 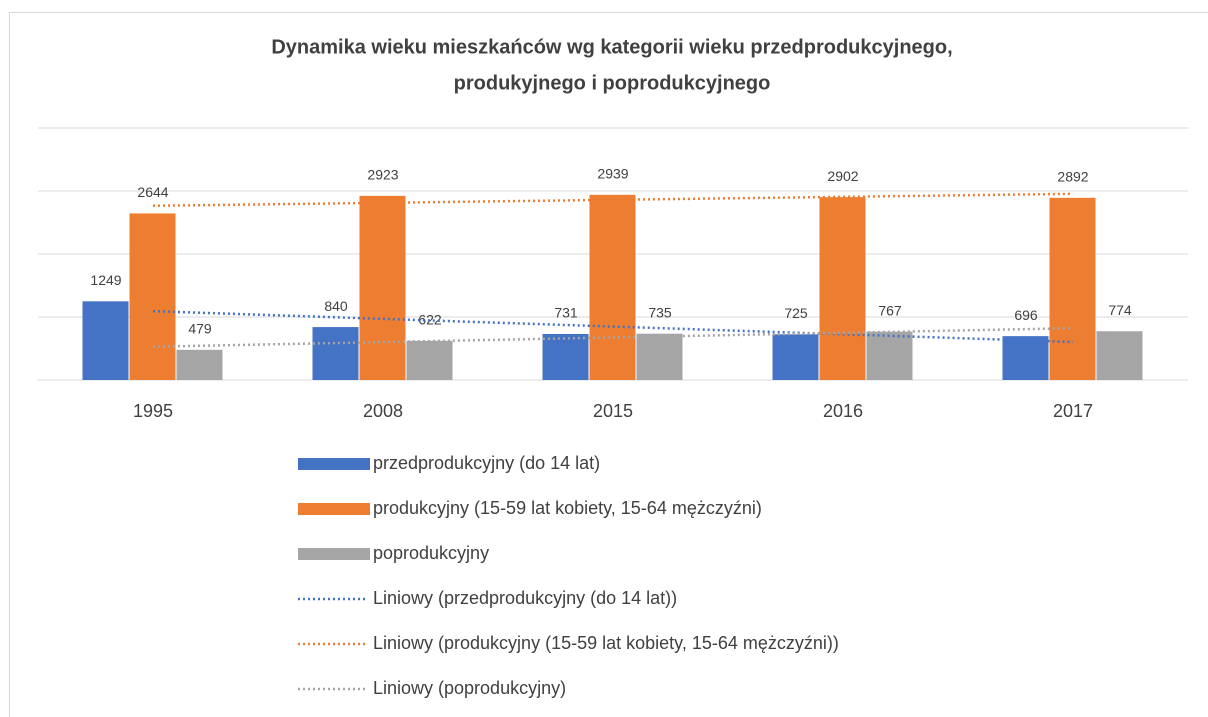 What do you see at coordinates (1073, 411) in the screenshot?
I see `x-tick-label: 2017` at bounding box center [1073, 411].